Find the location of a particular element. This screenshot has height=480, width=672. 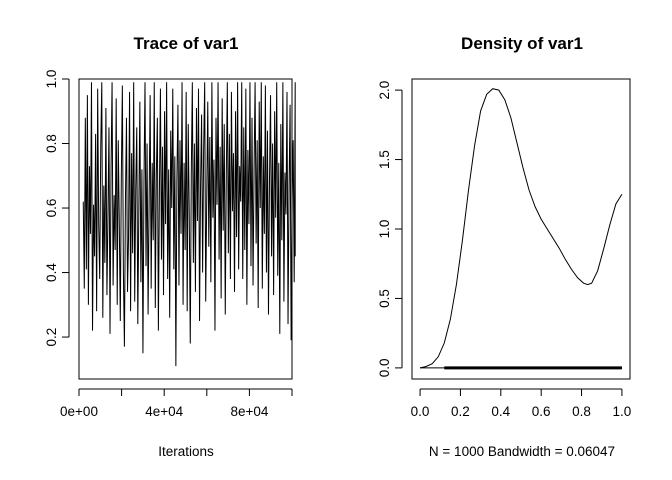

density-x-tick-label: 0.2 is located at coordinates (460, 411).